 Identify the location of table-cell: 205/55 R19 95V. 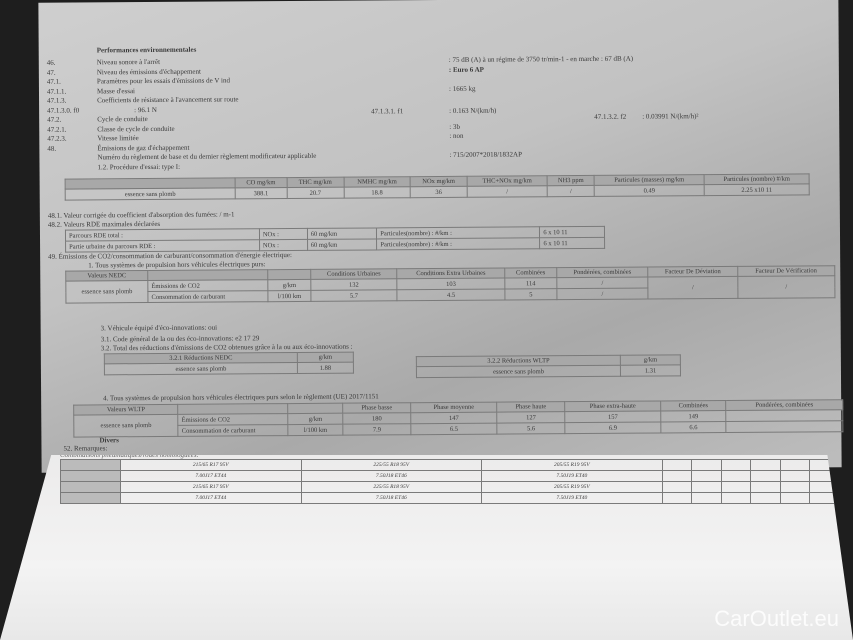
(572, 487).